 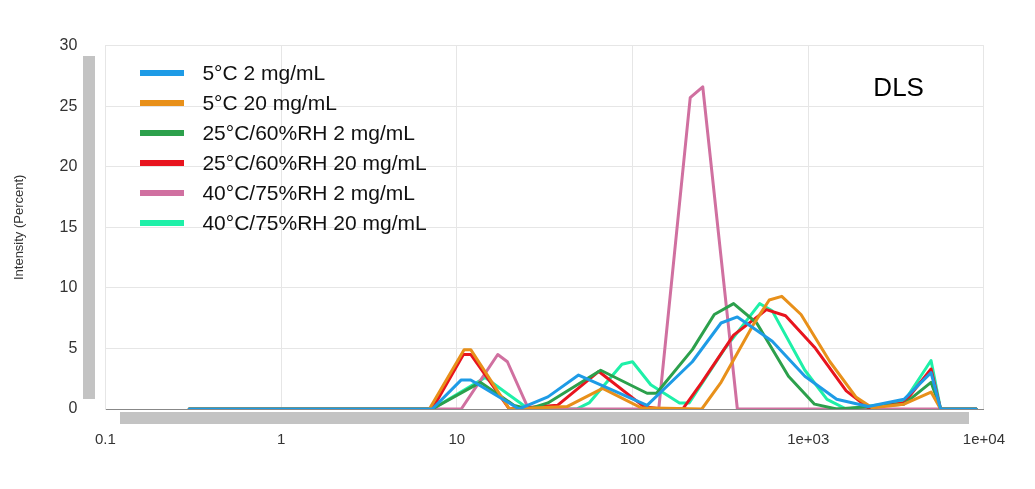 What do you see at coordinates (269, 102) in the screenshot?
I see `legend-label: 5°C 20 mg/mL` at bounding box center [269, 102].